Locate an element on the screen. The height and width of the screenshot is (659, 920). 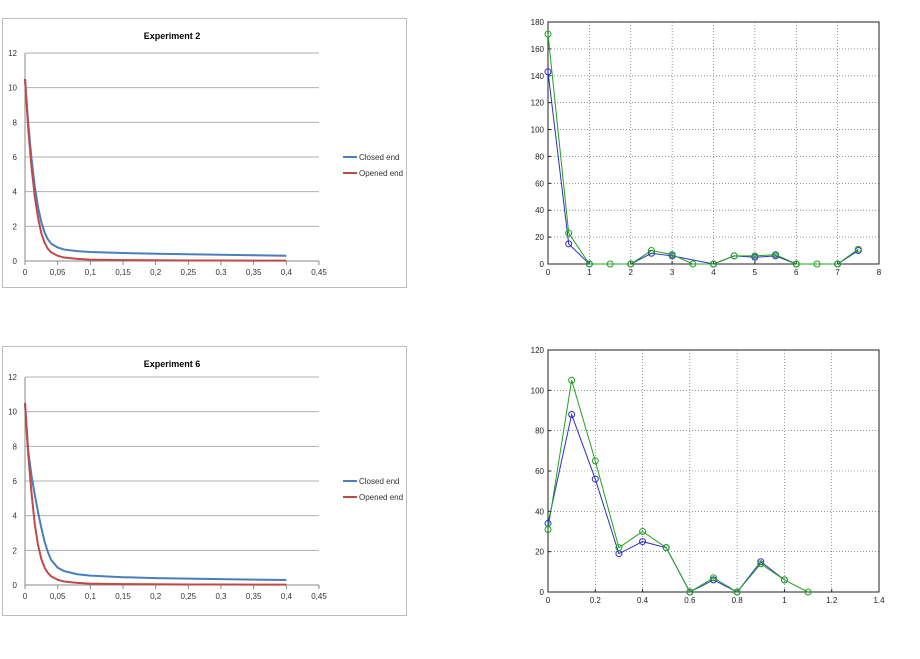
exp2-y-tick-label: 4 is located at coordinates (15, 192).